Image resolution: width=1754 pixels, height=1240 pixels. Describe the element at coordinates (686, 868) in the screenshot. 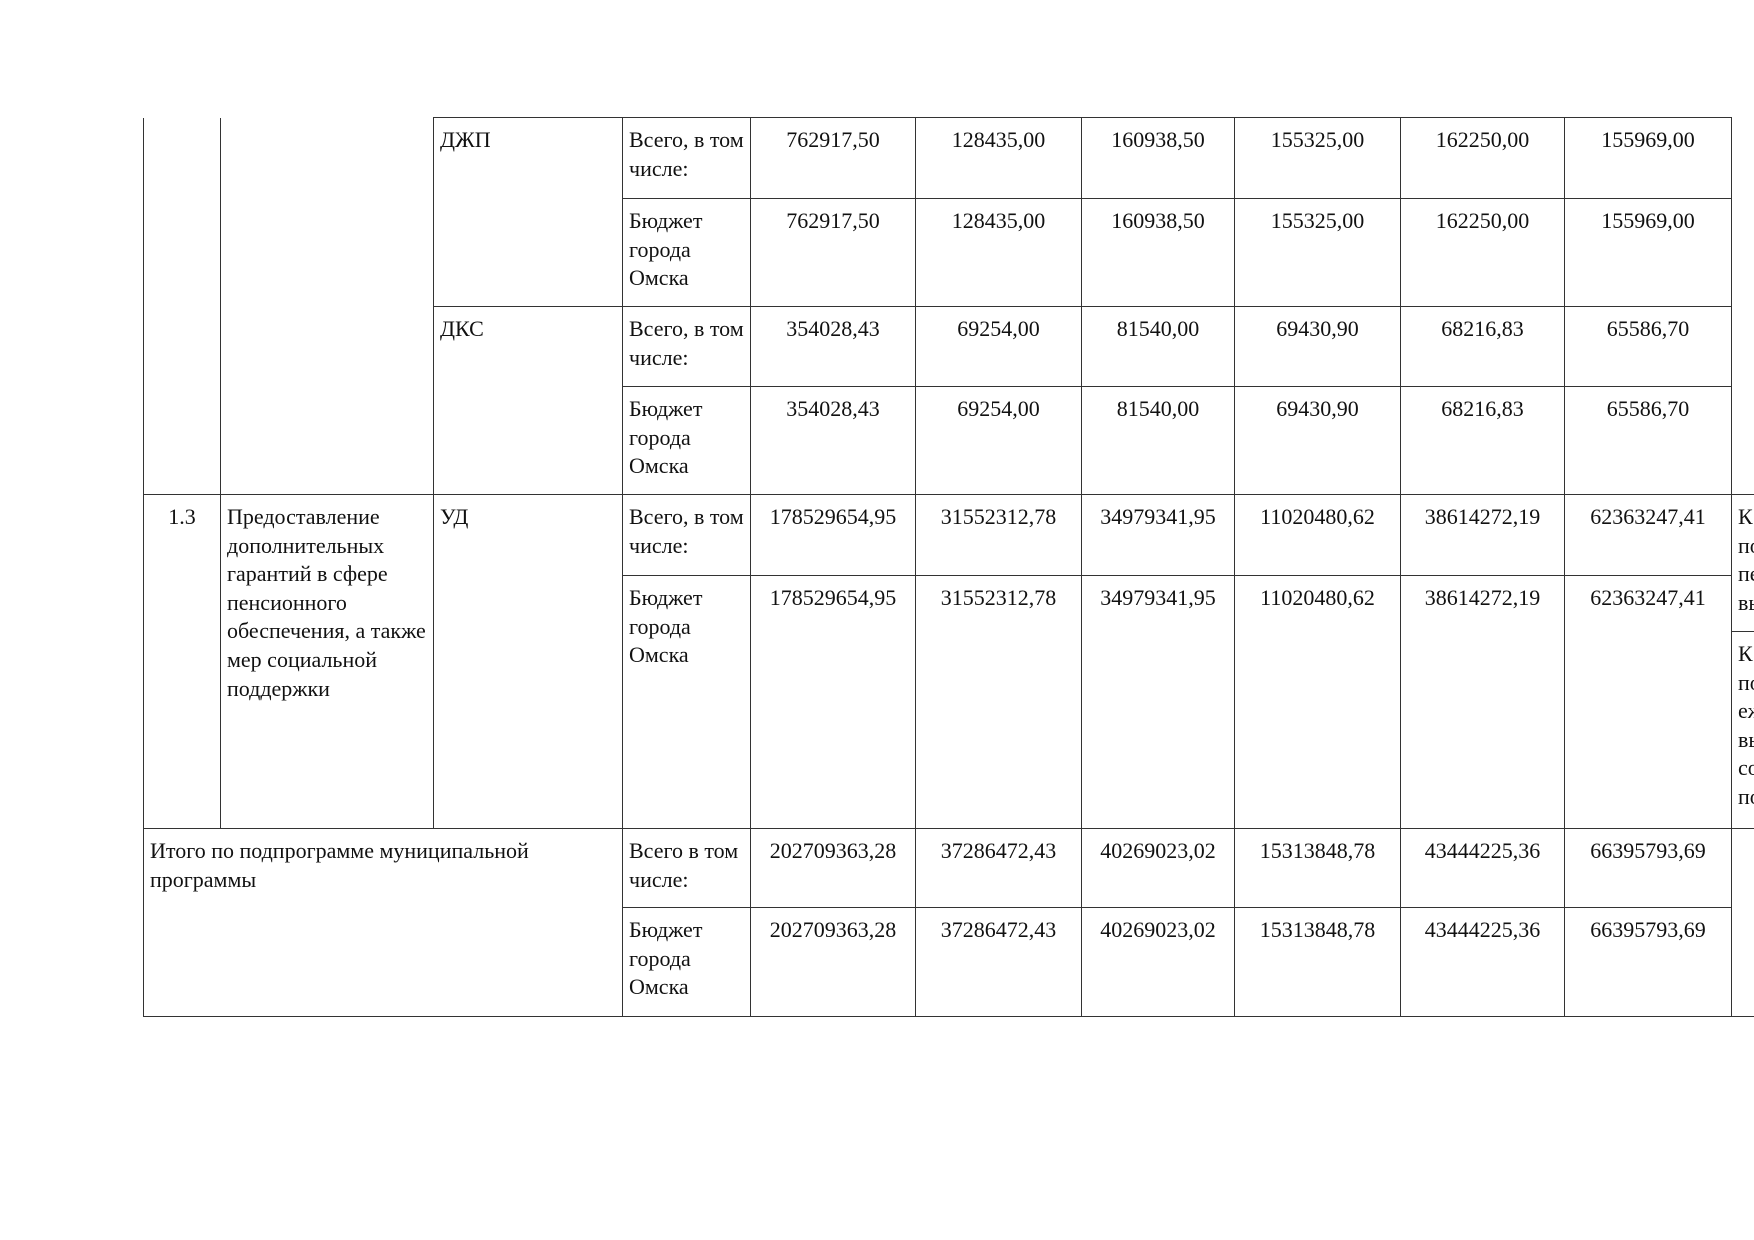

I see `source-cell: Всего в том числе:` at that location.